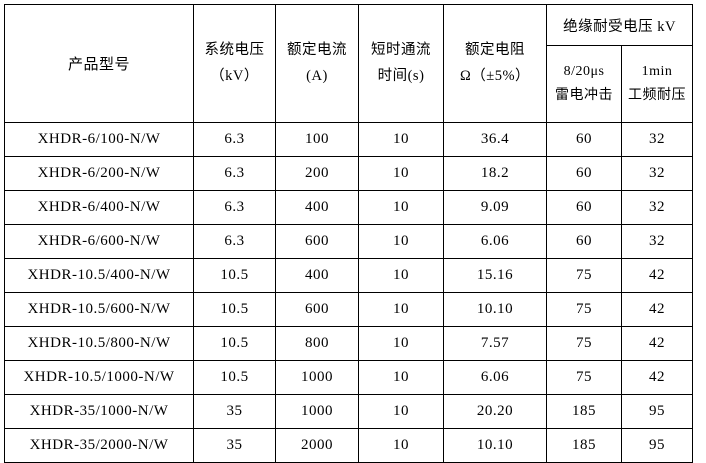 This screenshot has width=706, height=463. Describe the element at coordinates (495, 275) in the screenshot. I see `cell-rated-resistance: 15.16` at that location.